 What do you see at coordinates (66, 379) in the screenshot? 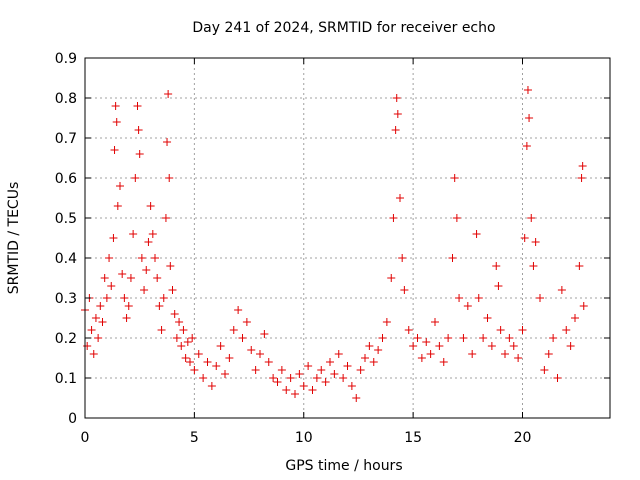
I see `y-tick-label: 0.1` at bounding box center [66, 379].